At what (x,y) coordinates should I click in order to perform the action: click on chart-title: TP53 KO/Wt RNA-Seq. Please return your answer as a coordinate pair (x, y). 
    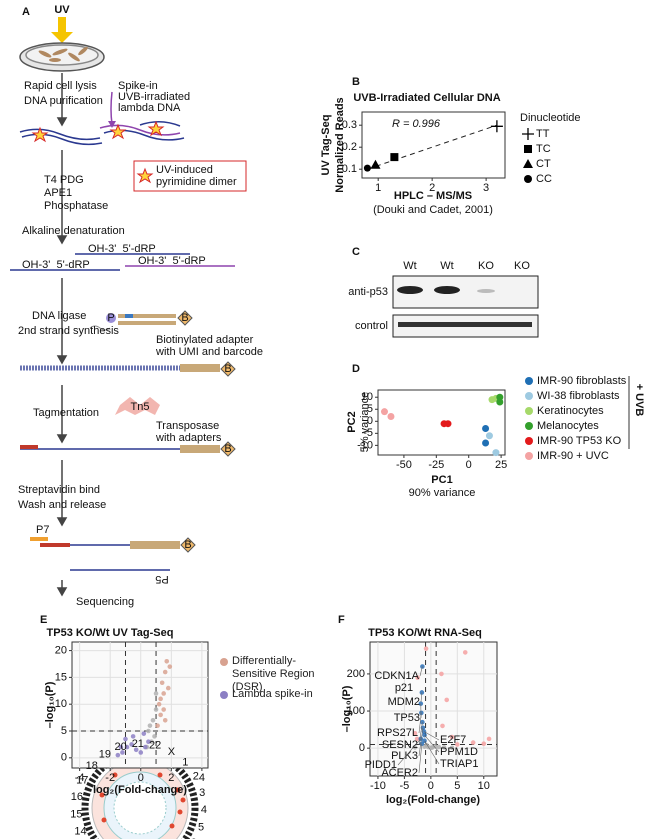
    Looking at the image, I should click on (425, 633).